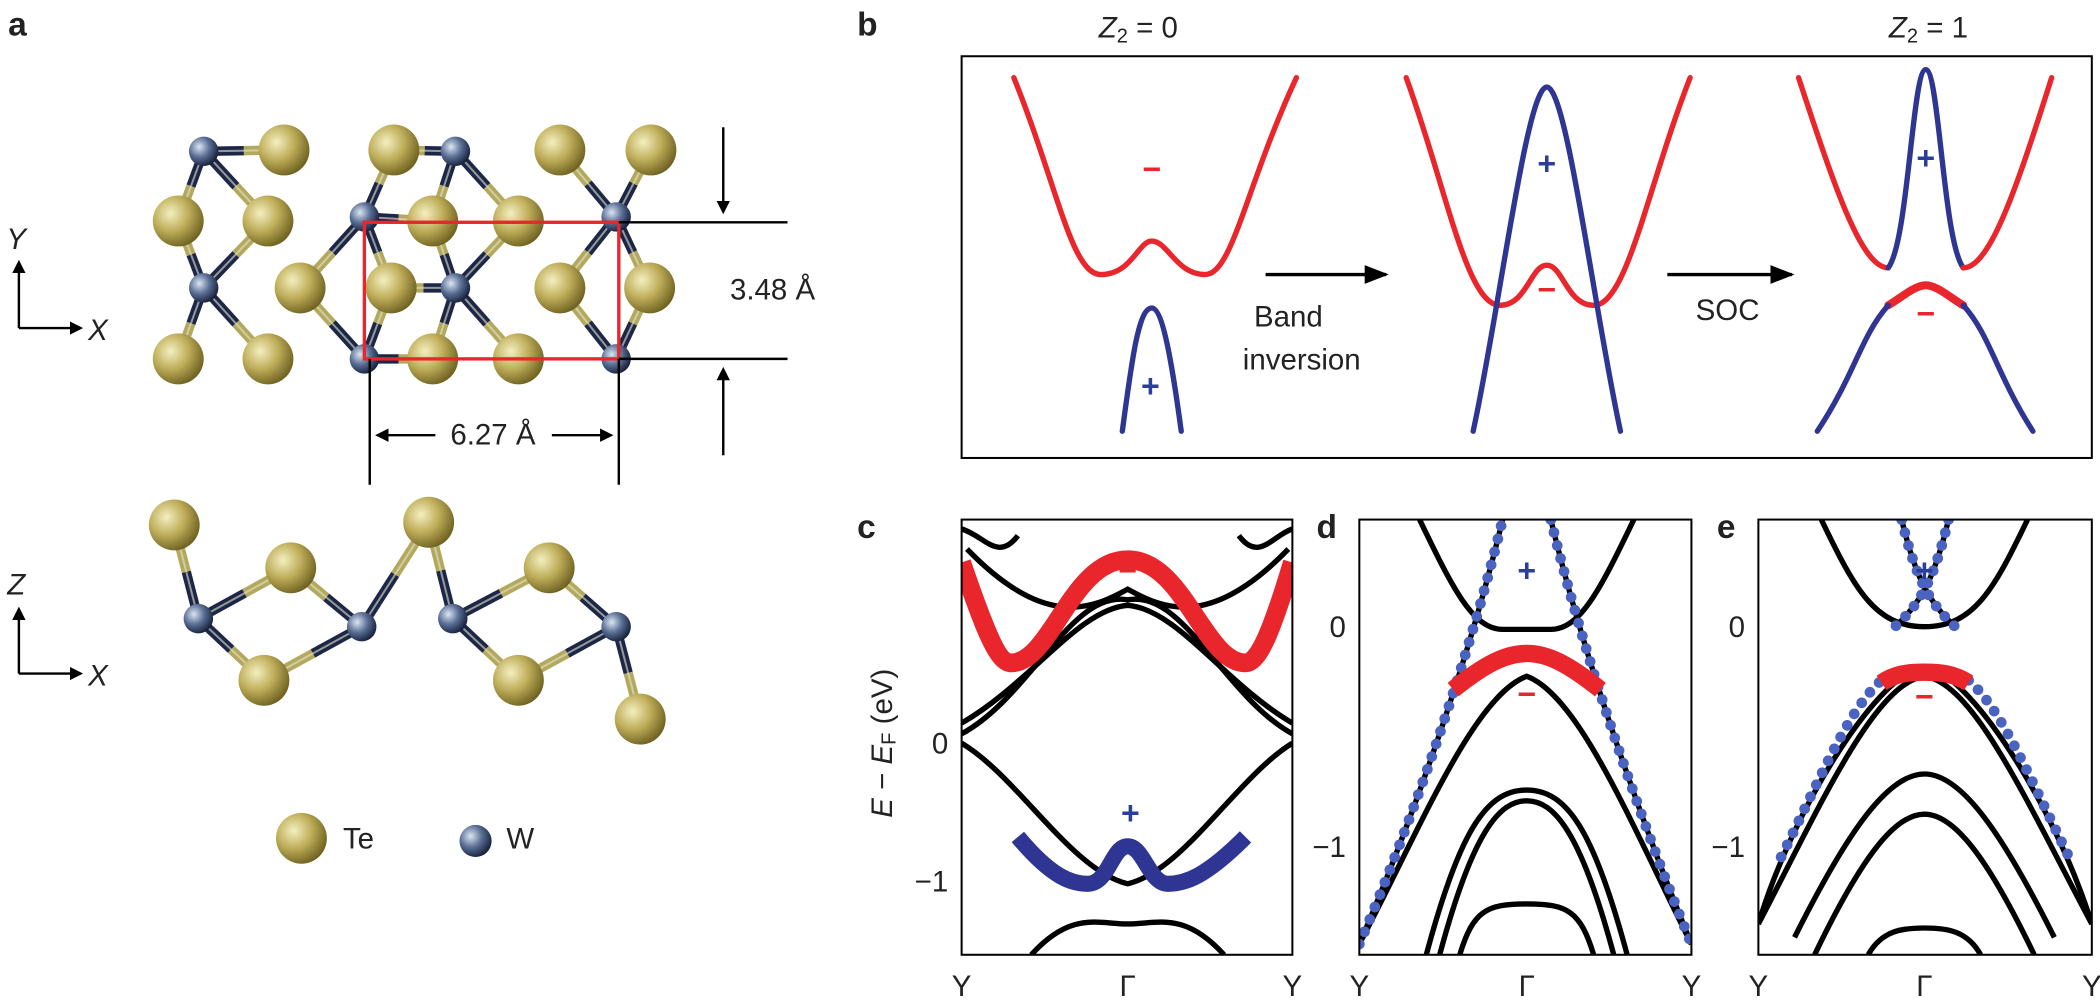 This screenshot has width=2100, height=1007. What do you see at coordinates (1728, 310) in the screenshot?
I see `arrow-label: SOC` at bounding box center [1728, 310].